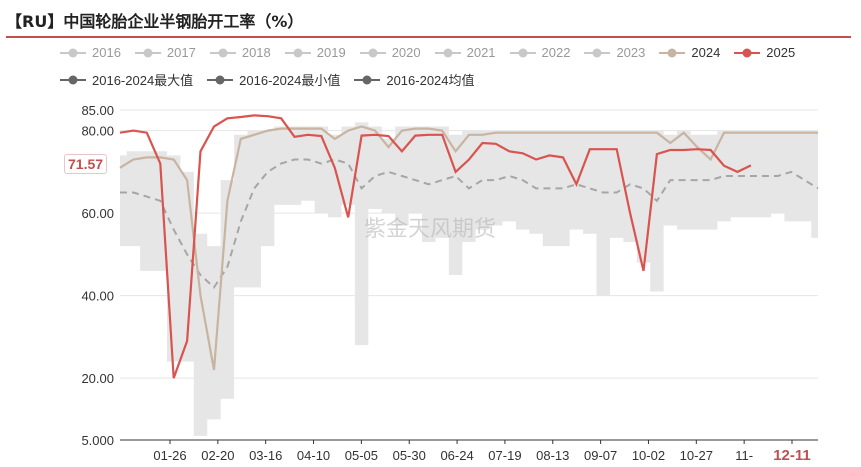 This screenshot has height=467, width=861. What do you see at coordinates (552, 455) in the screenshot?
I see `x-tick-label: 08-13` at bounding box center [552, 455].